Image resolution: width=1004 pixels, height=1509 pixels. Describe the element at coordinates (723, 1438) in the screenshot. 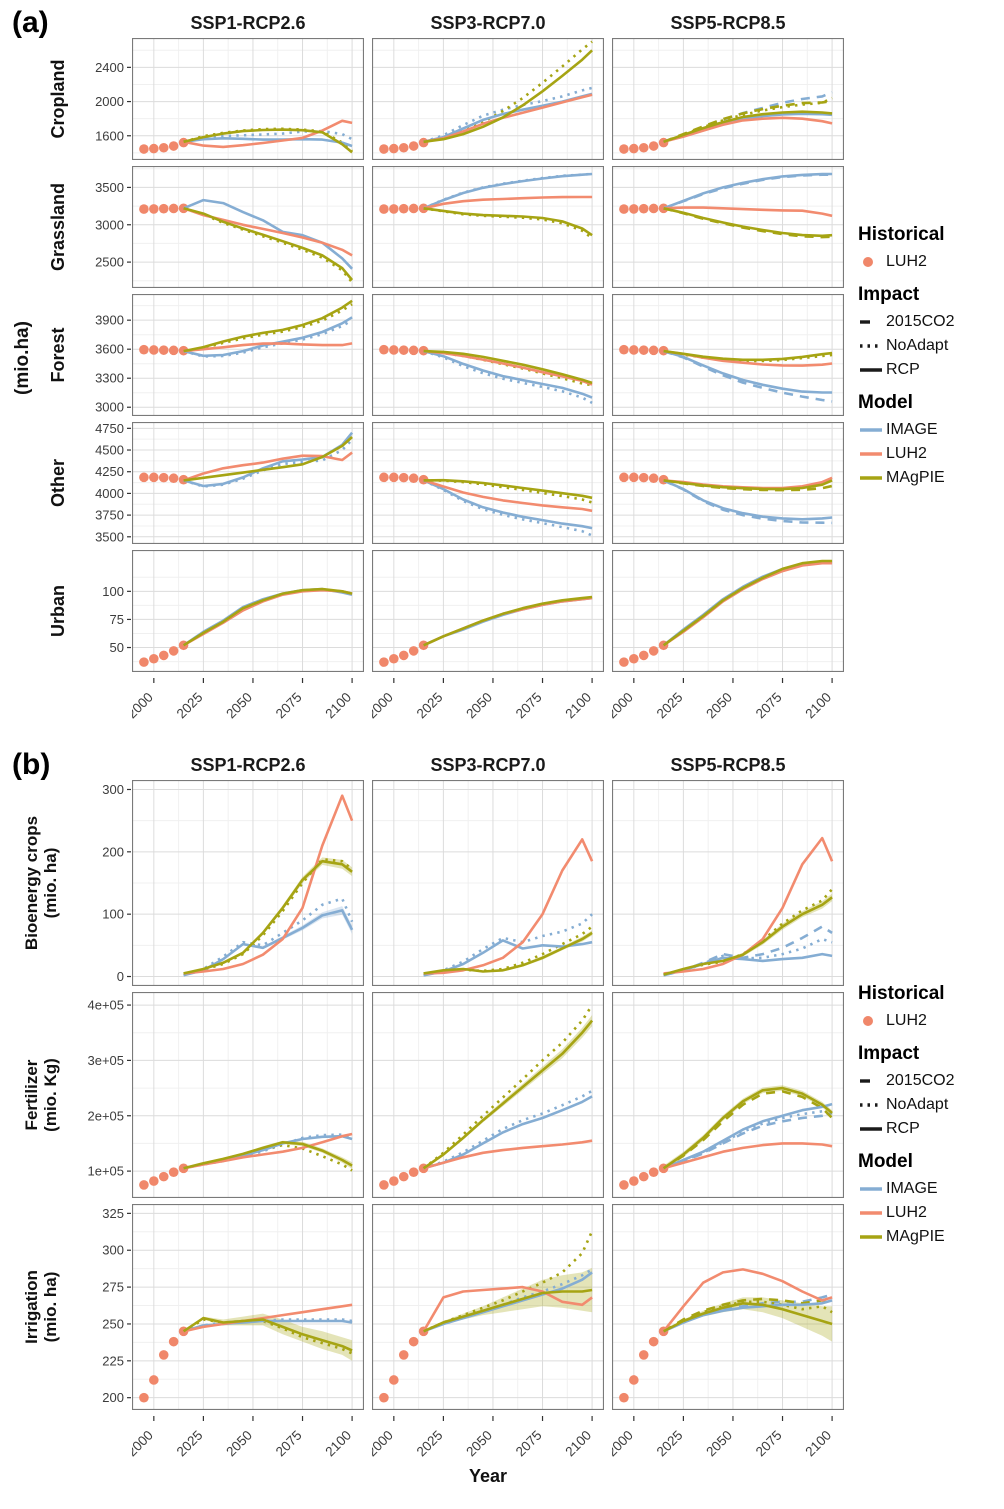

I see `x-axis-b-col2: 2000 2025 2050 2075 2100` at that location.